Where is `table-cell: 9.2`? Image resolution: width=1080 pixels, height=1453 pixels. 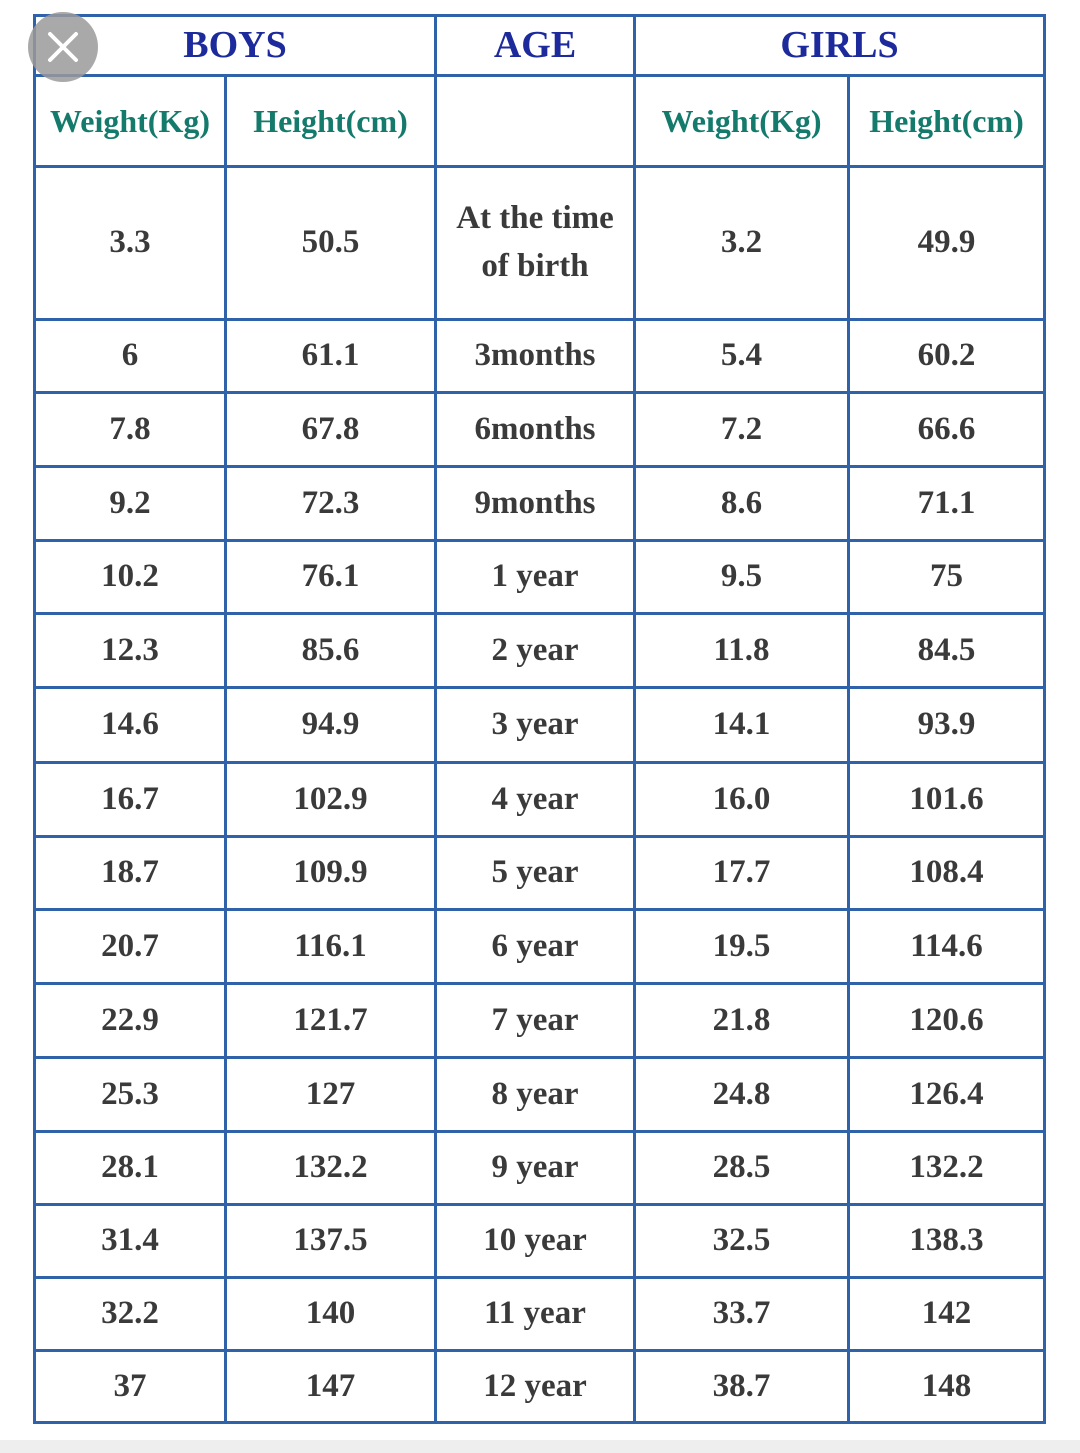 table-cell: 9.2 is located at coordinates (130, 503).